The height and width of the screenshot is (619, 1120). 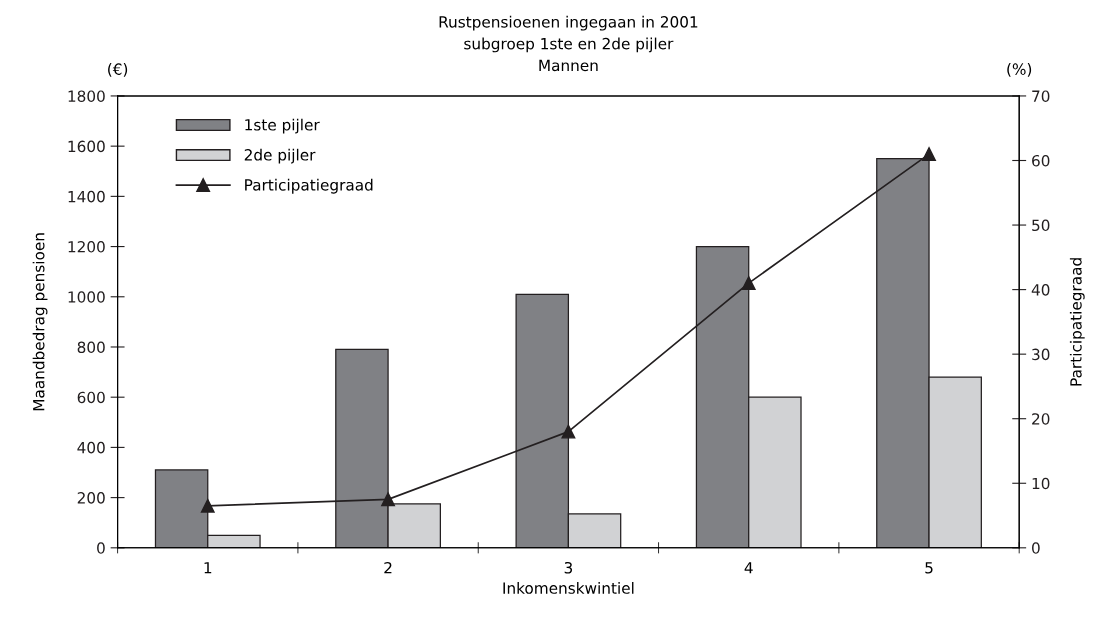 What do you see at coordinates (388, 567) in the screenshot?
I see `x-tick-label: 2` at bounding box center [388, 567].